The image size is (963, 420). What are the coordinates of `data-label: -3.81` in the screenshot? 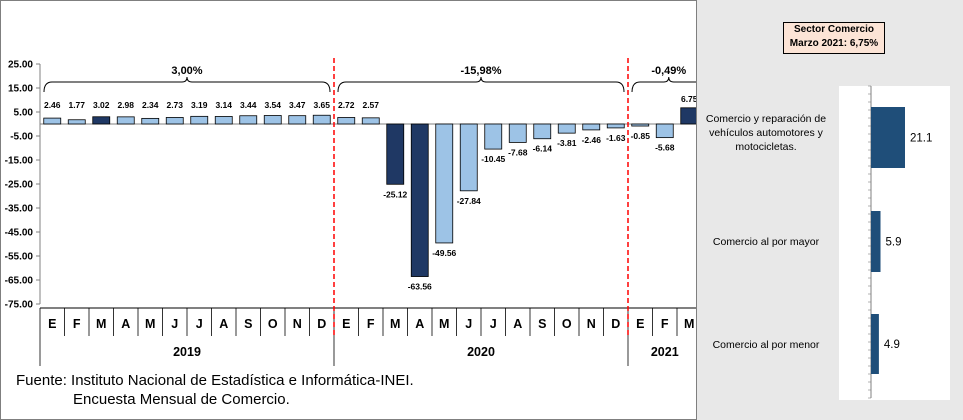 It's located at (567, 143).